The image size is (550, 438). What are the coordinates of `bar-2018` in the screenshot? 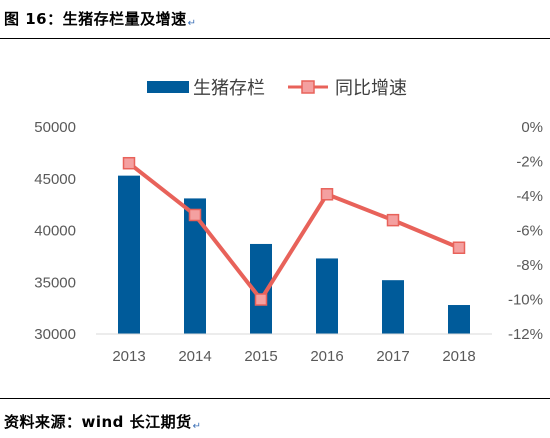 It's located at (459, 319).